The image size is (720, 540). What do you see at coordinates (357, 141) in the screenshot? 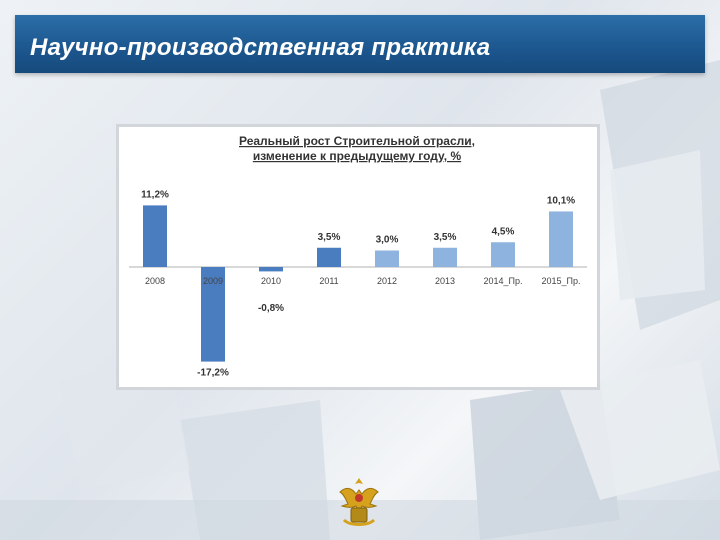
I see `chart-title-line: Реальный рост Строительной отрасли,` at bounding box center [357, 141].